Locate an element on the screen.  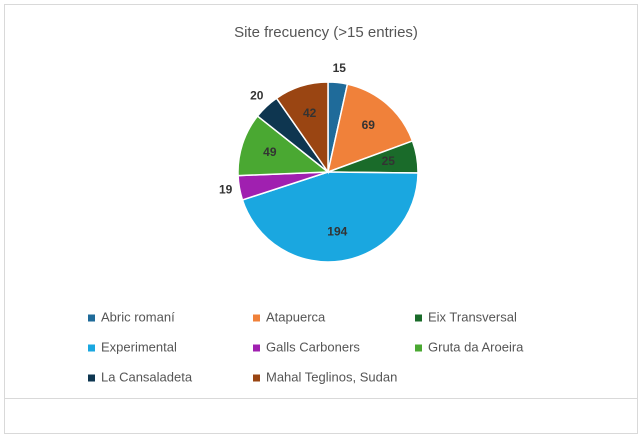
legend-label: Experimental is located at coordinates (139, 346).